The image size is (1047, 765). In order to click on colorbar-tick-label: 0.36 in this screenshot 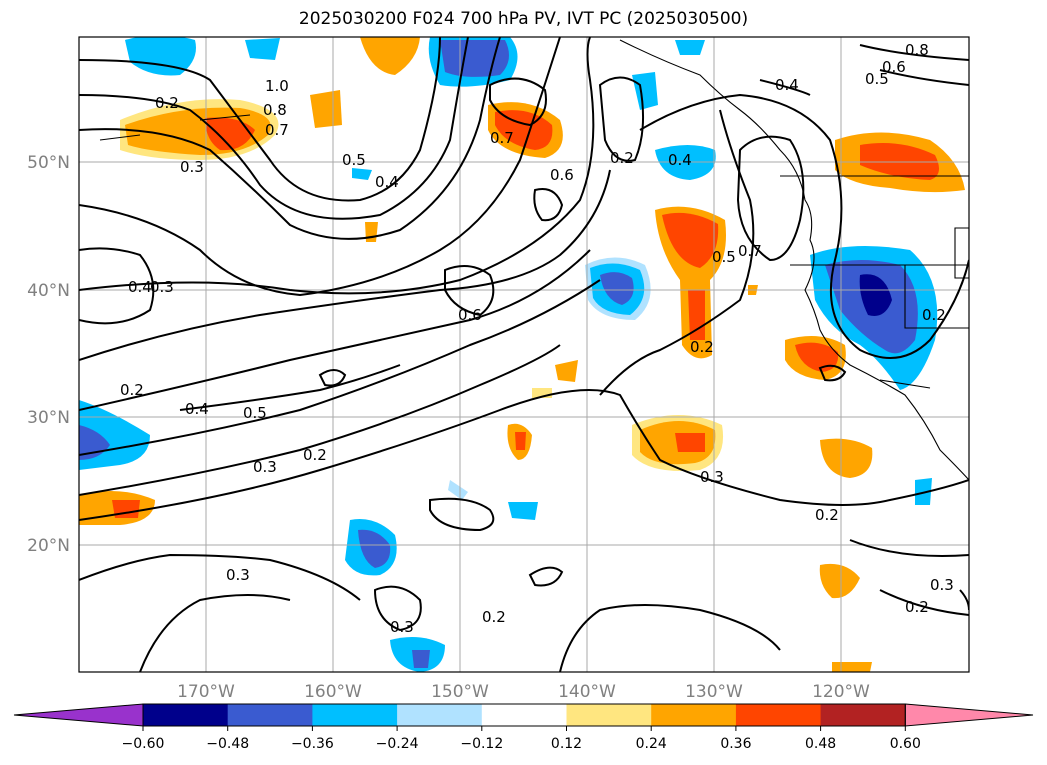, I will do `click(735, 744)`.